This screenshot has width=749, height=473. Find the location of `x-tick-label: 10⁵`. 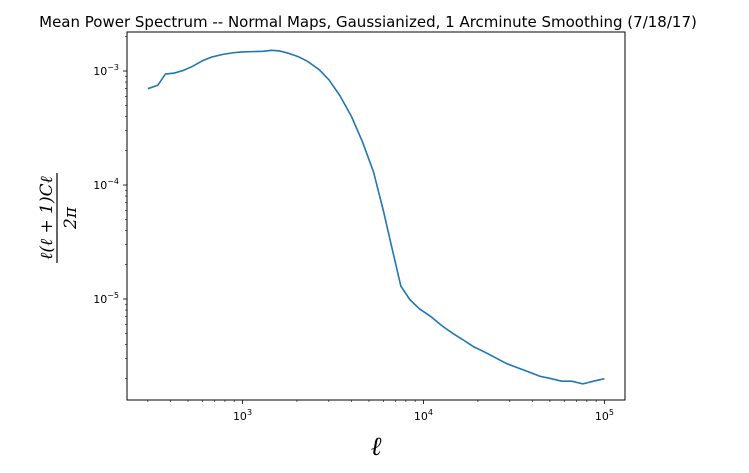

x-tick-label: 10⁵ is located at coordinates (604, 415).